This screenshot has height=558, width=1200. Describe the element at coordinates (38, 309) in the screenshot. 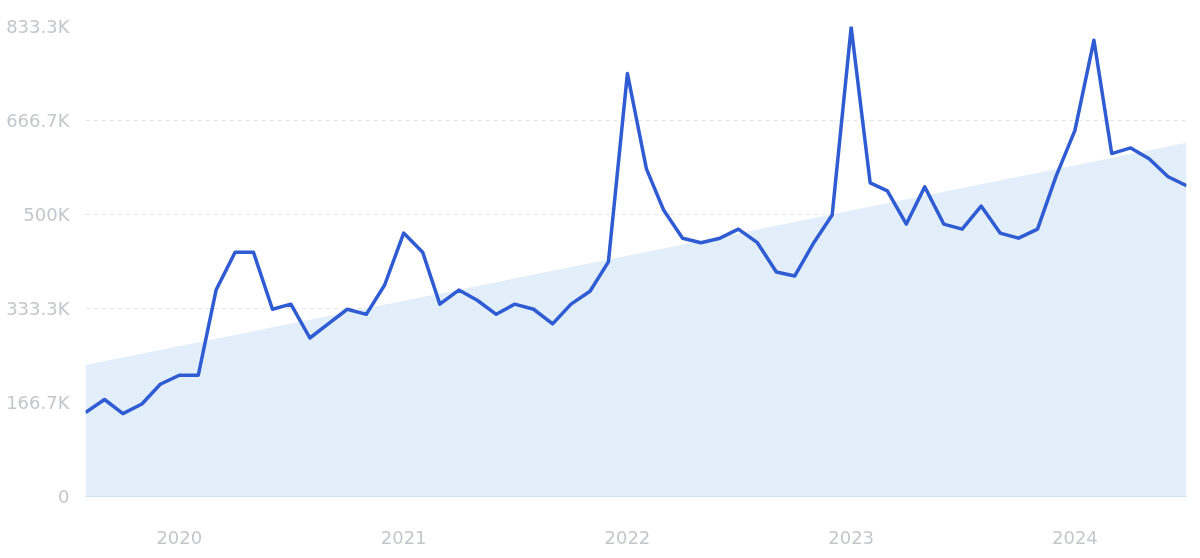

I see `y-tick-label: 333.3K` at that location.